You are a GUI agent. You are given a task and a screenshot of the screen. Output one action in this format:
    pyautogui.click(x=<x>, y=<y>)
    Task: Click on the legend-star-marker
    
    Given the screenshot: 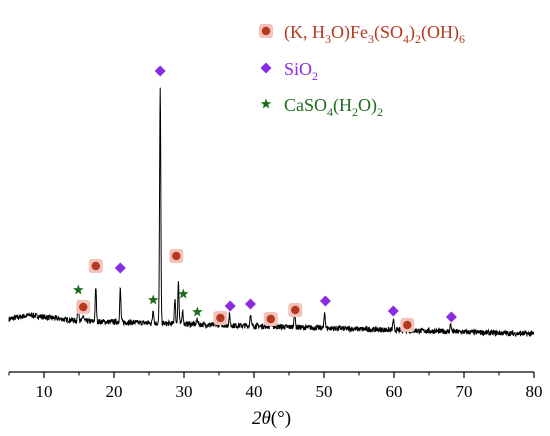 What is the action you would take?
    pyautogui.click(x=266, y=103)
    